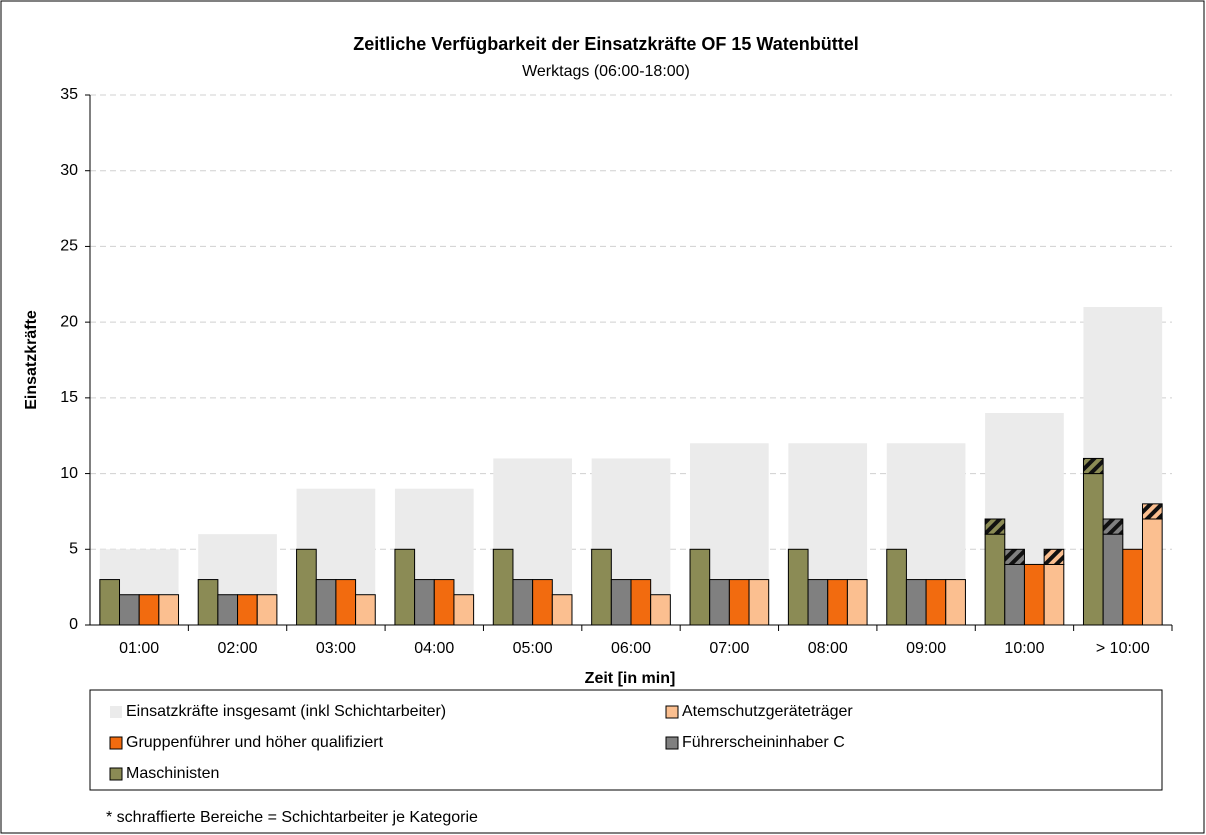  Describe the element at coordinates (626, 740) in the screenshot. I see `legend-box` at that location.